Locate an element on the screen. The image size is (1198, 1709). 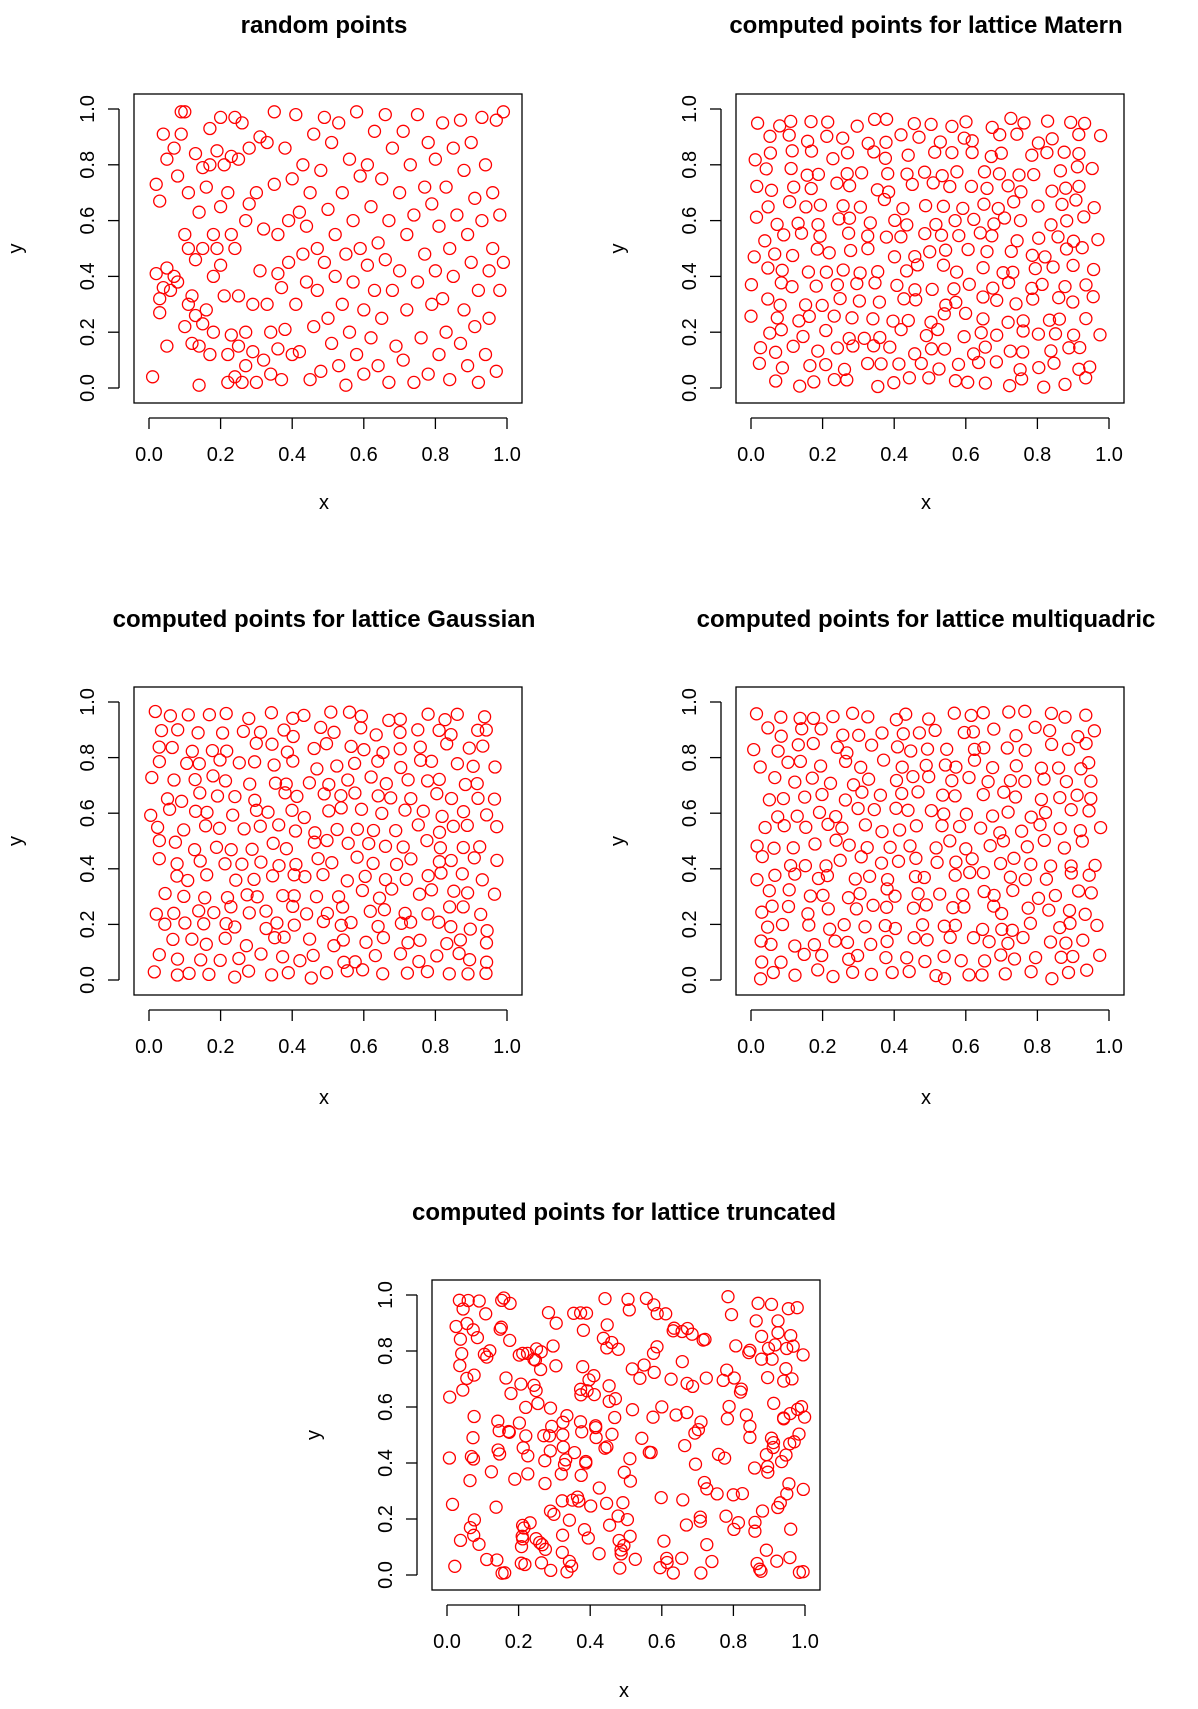
x-tick-label: 0.0 is located at coordinates (447, 1642).